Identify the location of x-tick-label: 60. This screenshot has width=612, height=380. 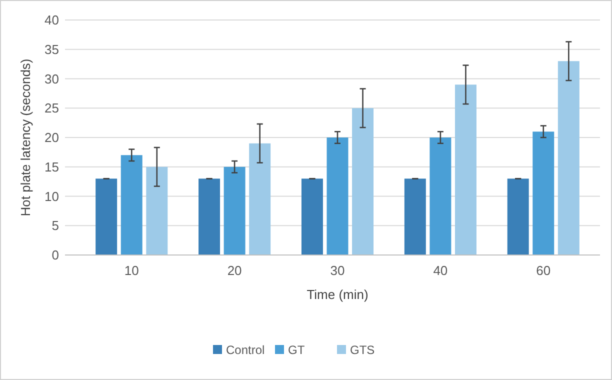
(543, 270).